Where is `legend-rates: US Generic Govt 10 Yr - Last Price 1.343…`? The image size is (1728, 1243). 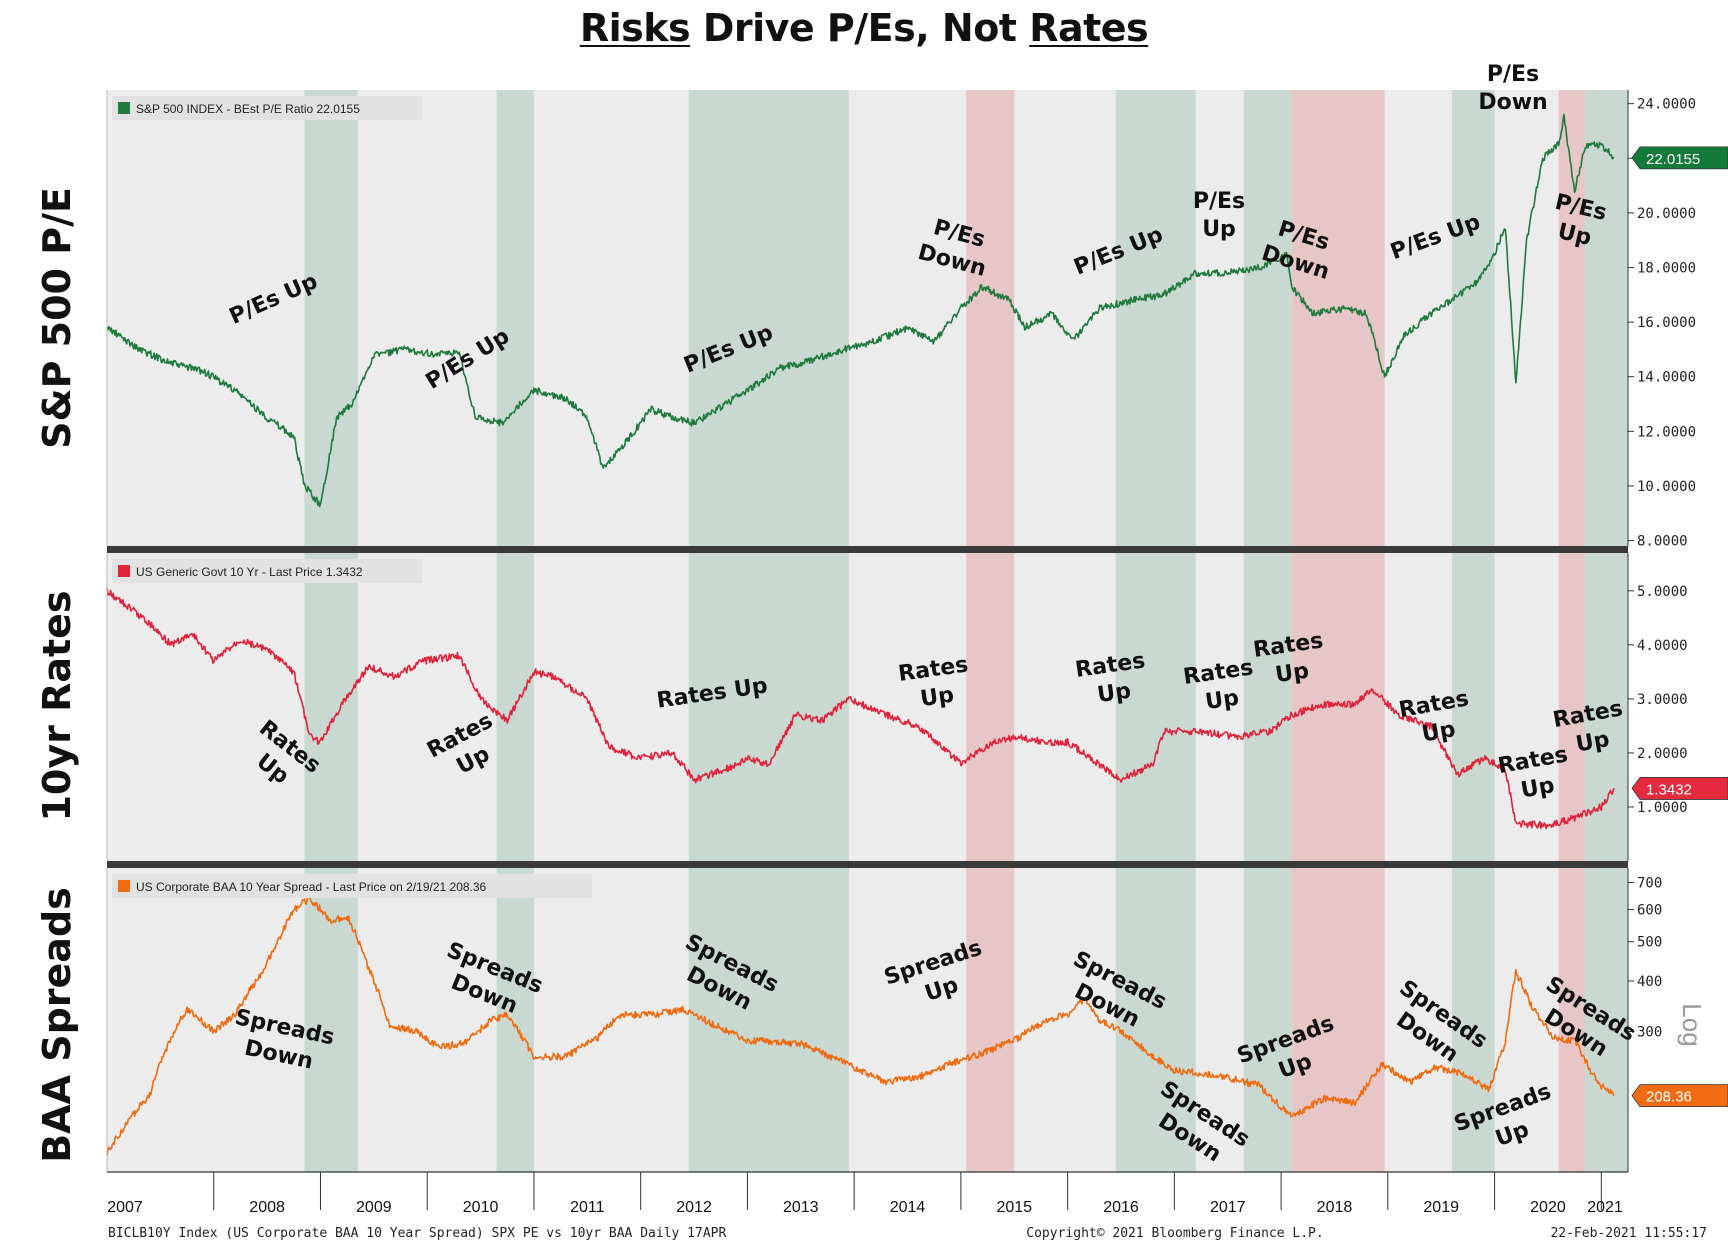 legend-rates: US Generic Govt 10 Yr - Last Price 1.343… is located at coordinates (267, 571).